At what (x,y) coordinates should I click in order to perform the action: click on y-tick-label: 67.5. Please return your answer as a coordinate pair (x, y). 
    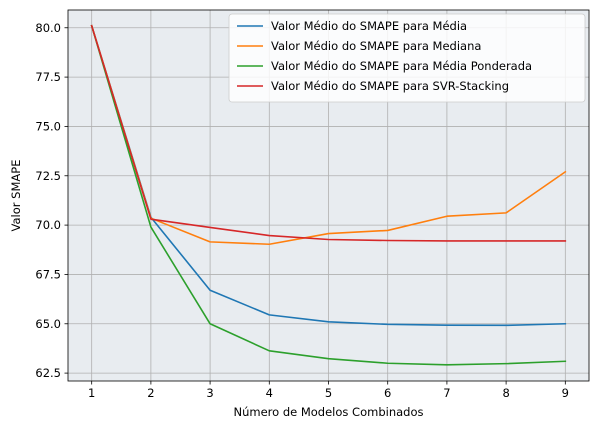
    Looking at the image, I should click on (48, 274).